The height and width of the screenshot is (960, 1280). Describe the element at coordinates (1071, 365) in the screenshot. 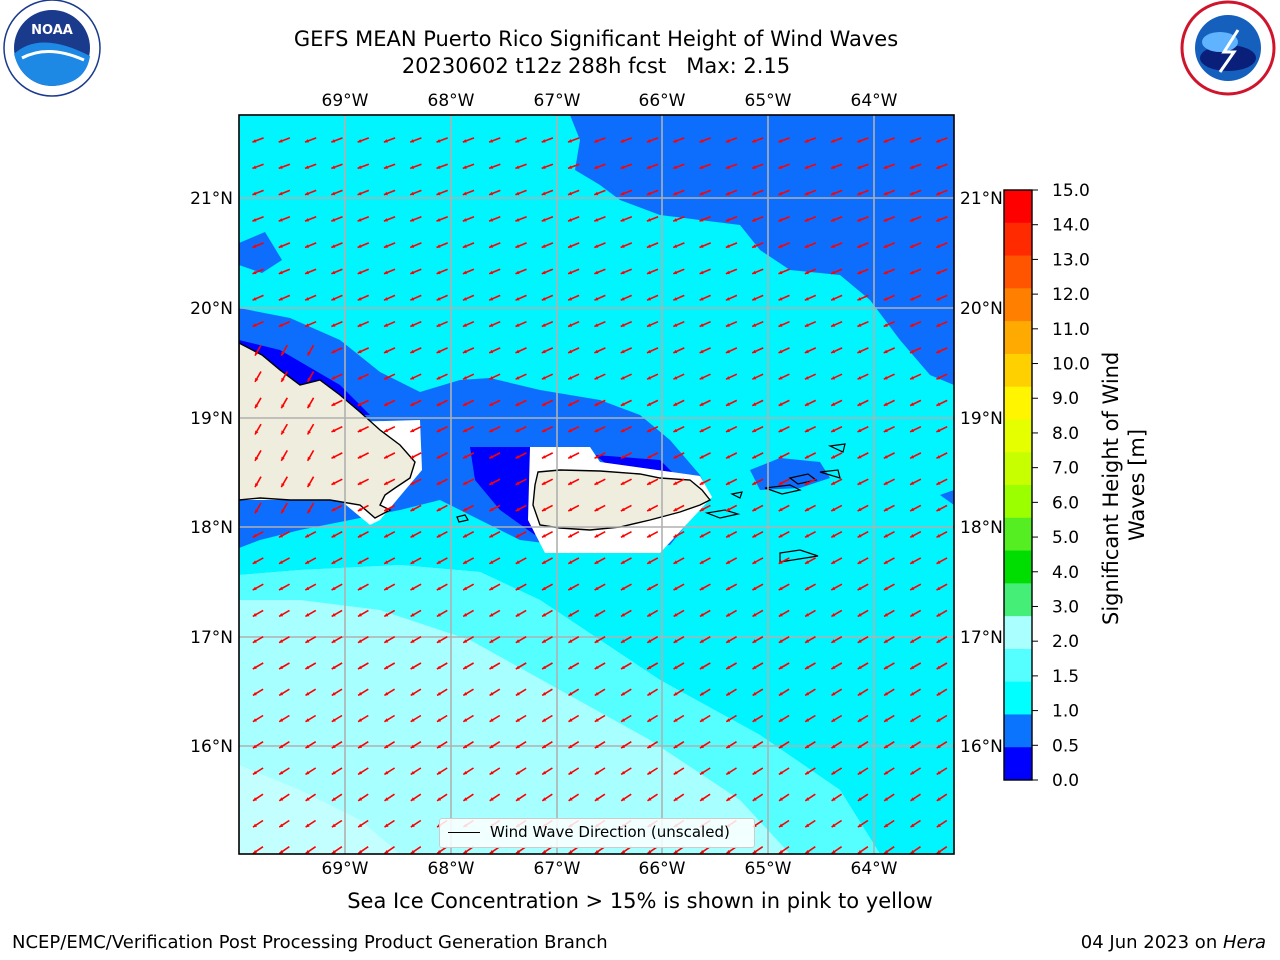

I see `colorbar-tick-label: 10.0` at that location.